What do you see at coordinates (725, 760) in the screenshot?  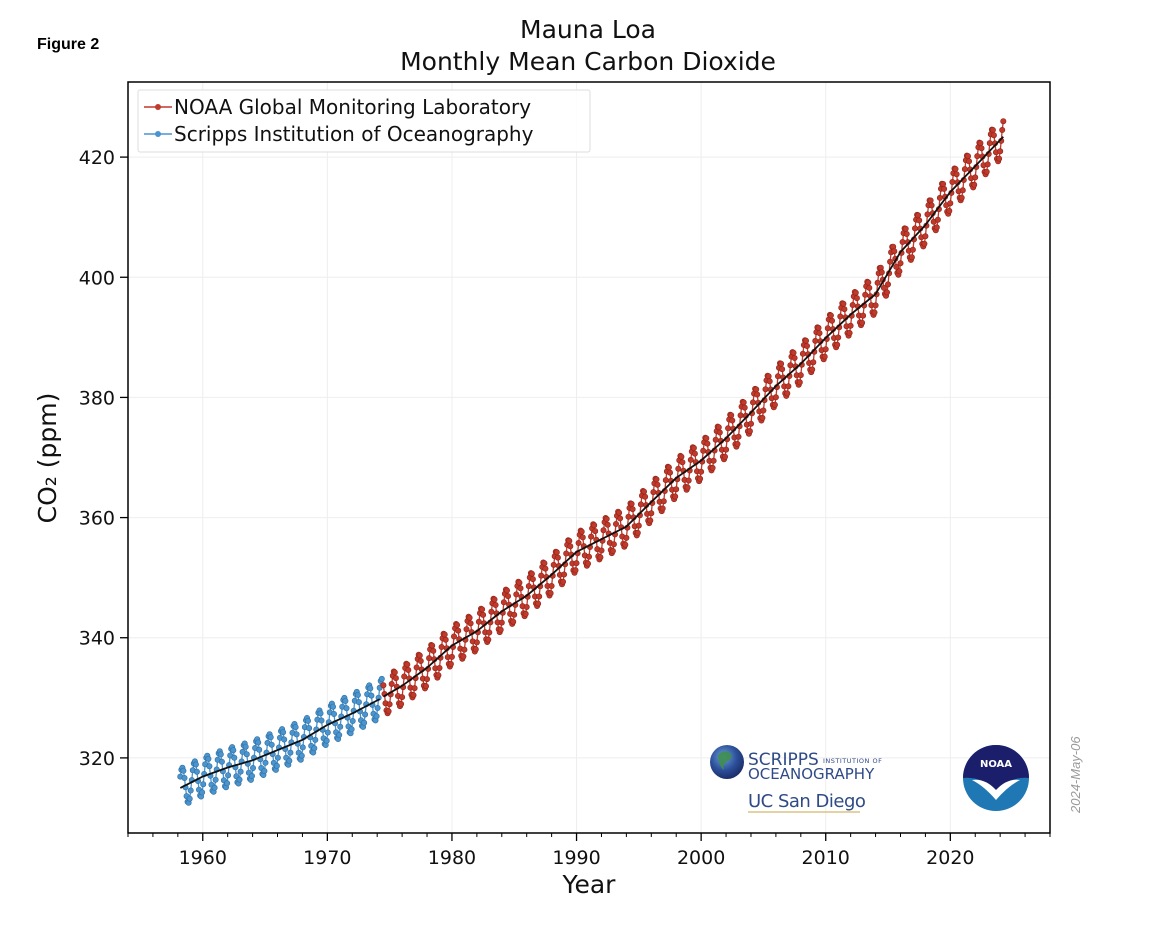 I see `globe-land-icon` at bounding box center [725, 760].